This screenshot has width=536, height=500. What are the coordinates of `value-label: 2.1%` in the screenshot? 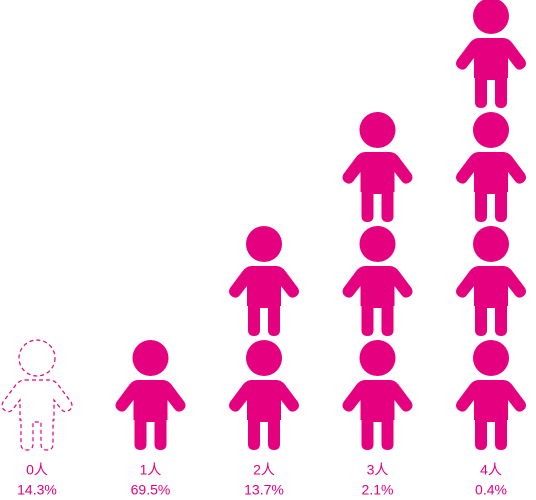 It's located at (378, 490).